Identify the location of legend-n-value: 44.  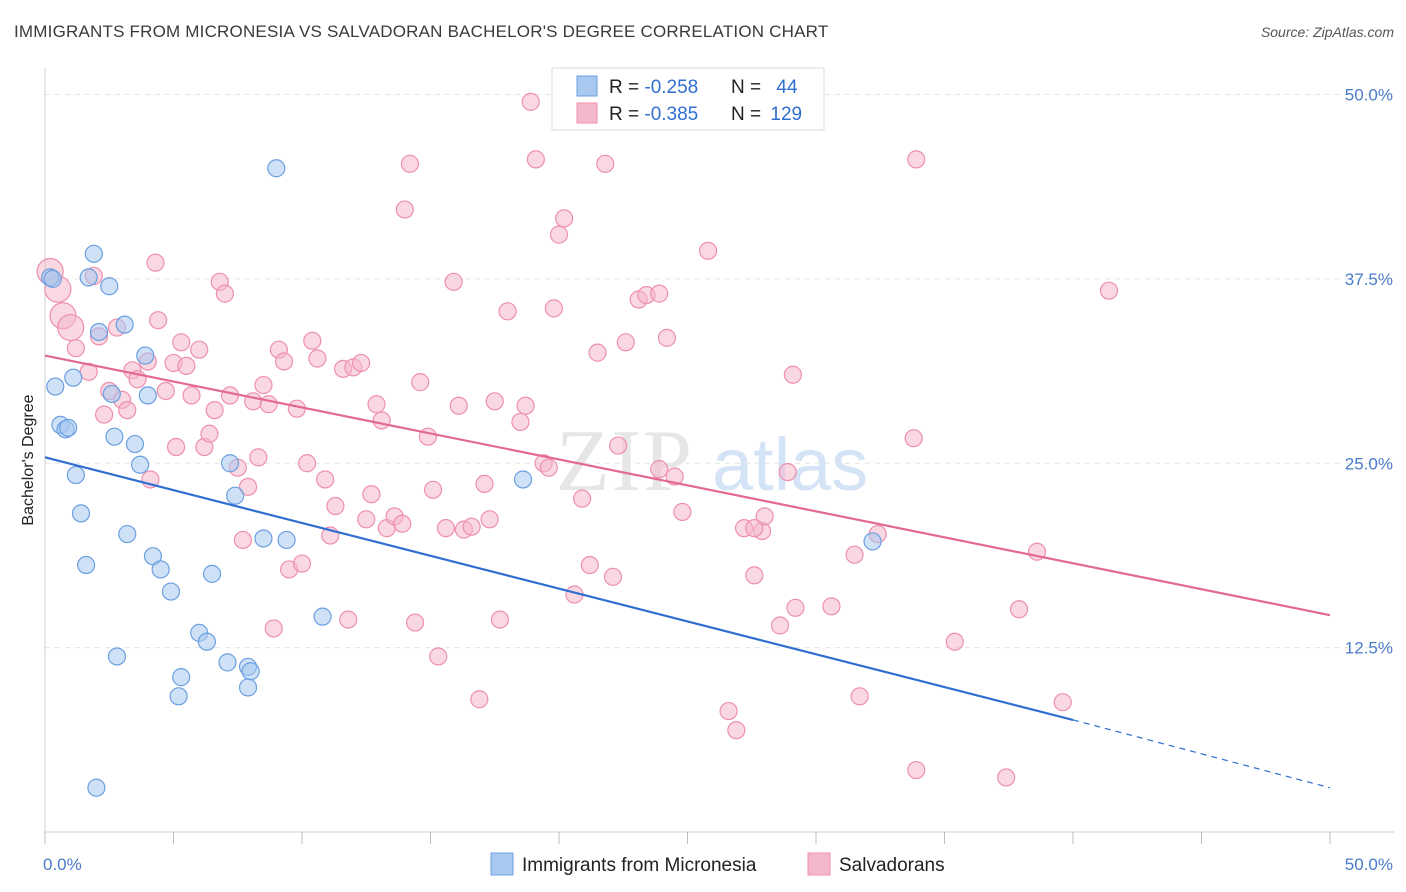
(787, 87).